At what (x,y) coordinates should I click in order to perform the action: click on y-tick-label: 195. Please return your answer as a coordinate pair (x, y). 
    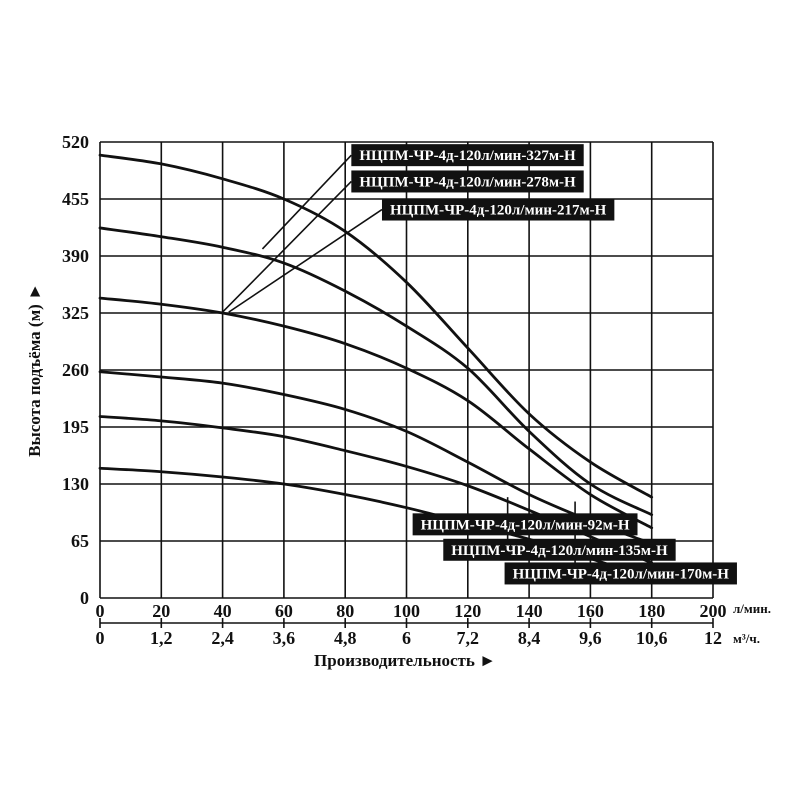
    Looking at the image, I should click on (75, 427).